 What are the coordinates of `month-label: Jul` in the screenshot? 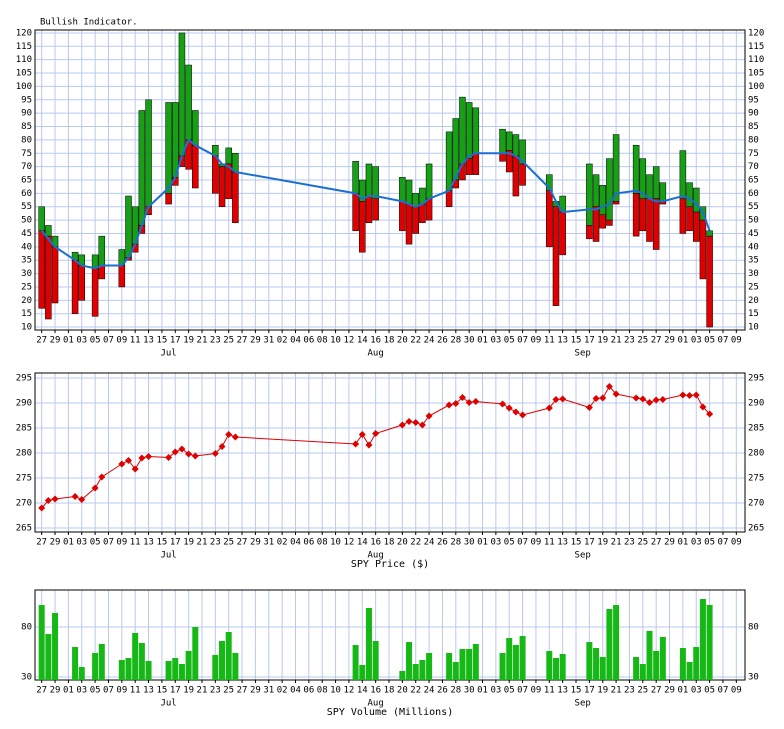 It's located at (168, 704).